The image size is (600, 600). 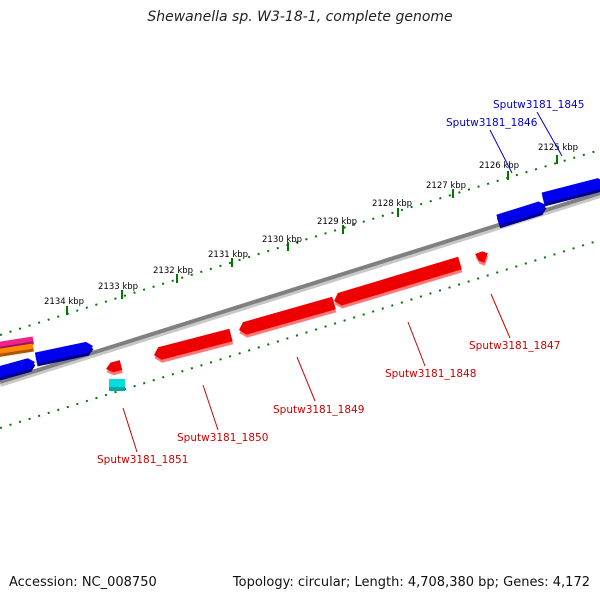 What do you see at coordinates (558, 148) in the screenshot?
I see `scale-tick-label: 2125 kbp` at bounding box center [558, 148].